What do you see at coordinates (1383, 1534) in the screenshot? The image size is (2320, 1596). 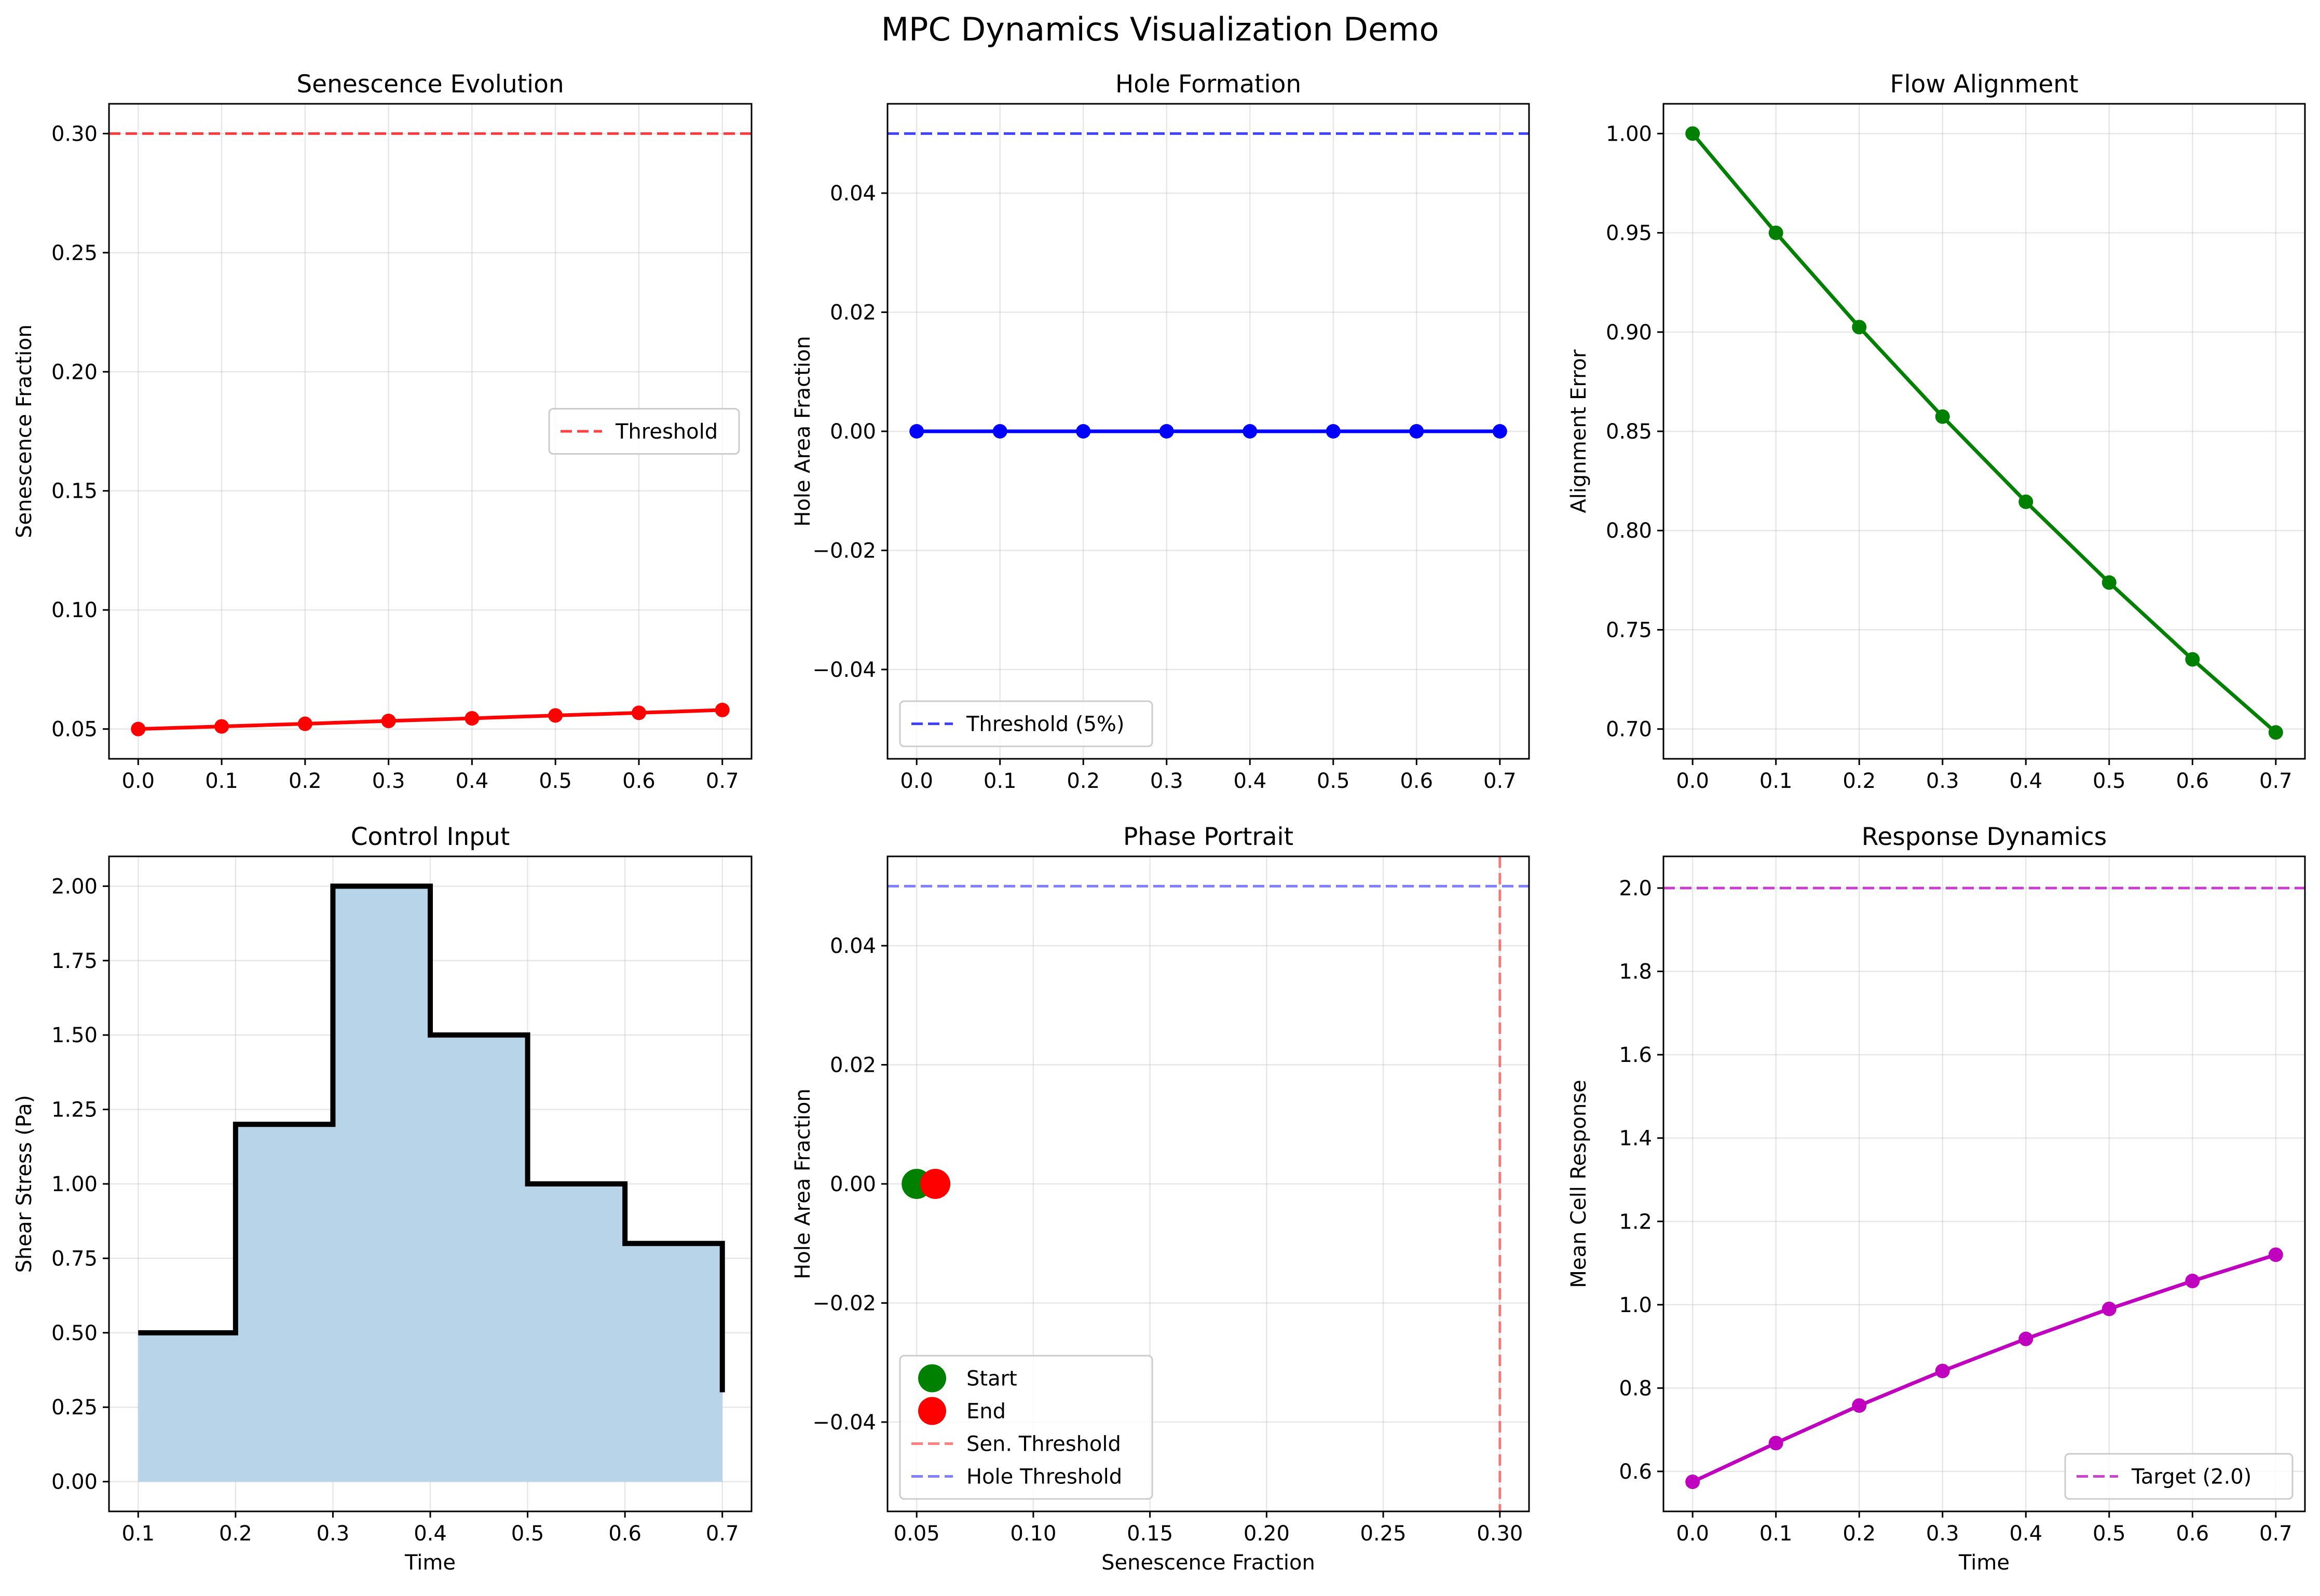 I see `x-tick-label: 0.25` at bounding box center [1383, 1534].